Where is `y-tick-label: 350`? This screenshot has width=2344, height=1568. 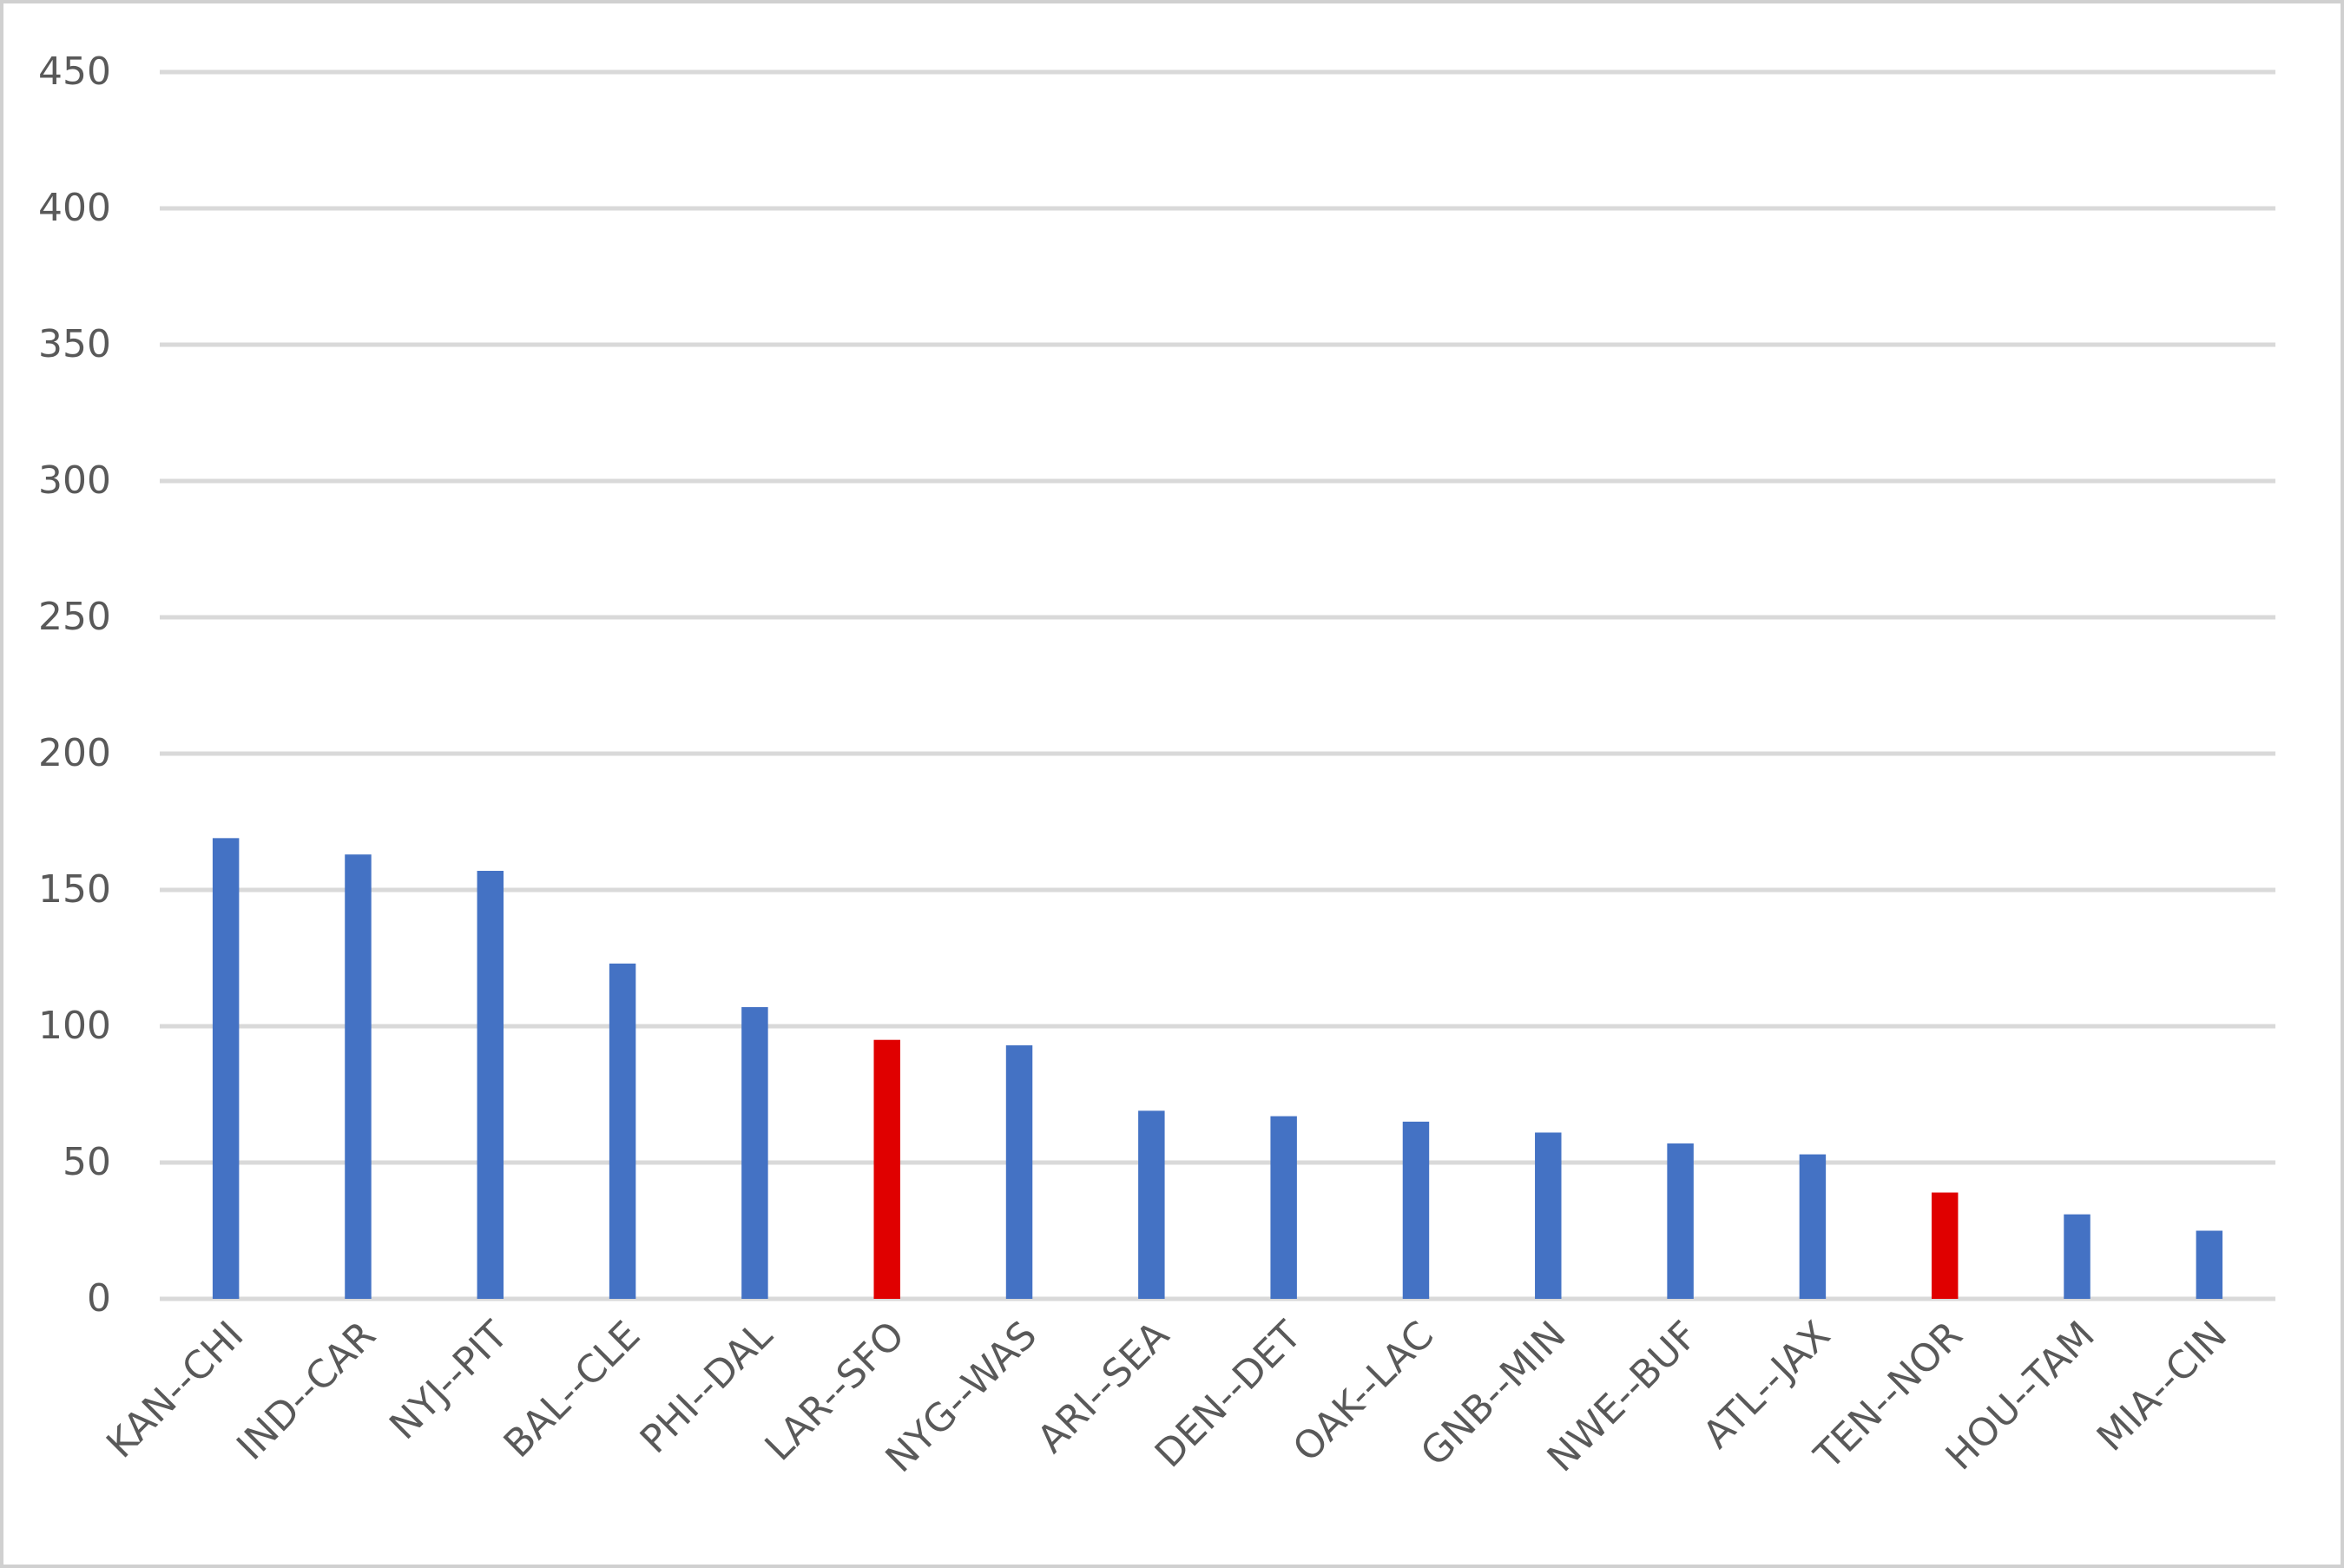
y-tick-label: 350 is located at coordinates (74, 344).